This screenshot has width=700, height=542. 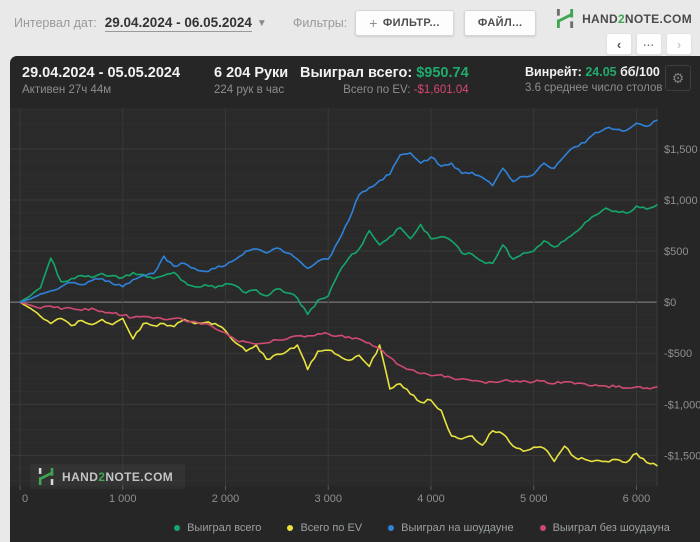 What do you see at coordinates (670, 303) in the screenshot?
I see `svg-text: $0` at bounding box center [670, 303].